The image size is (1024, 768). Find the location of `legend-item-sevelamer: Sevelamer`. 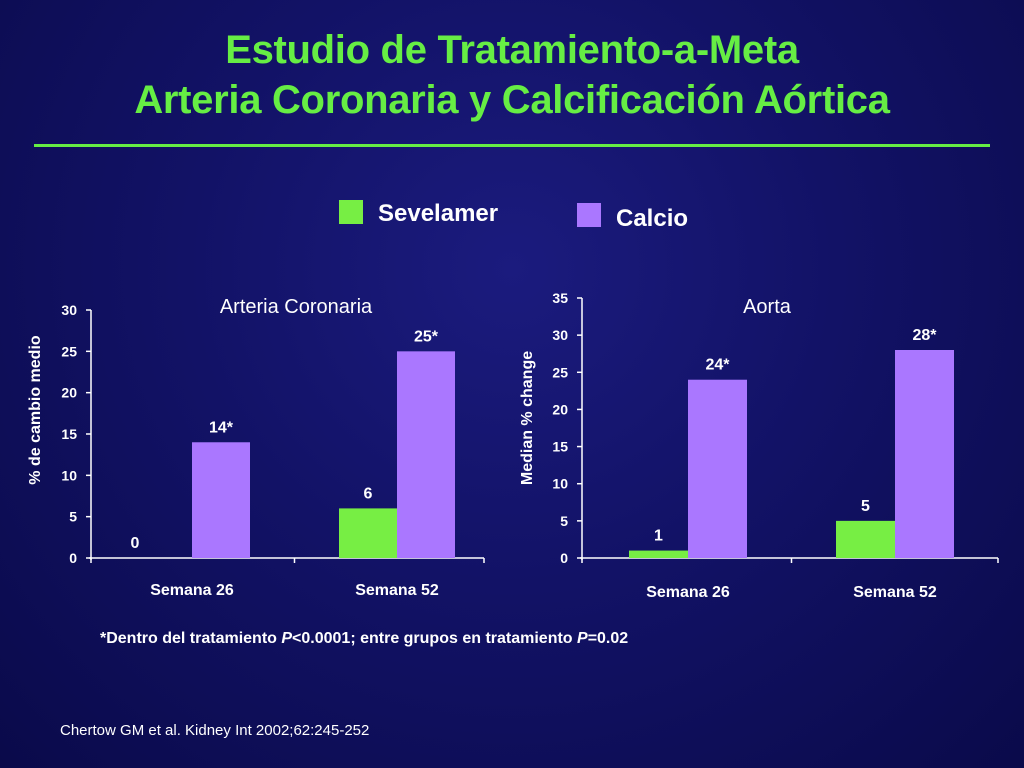

legend-item-sevelamer: Sevelamer is located at coordinates (418, 215).